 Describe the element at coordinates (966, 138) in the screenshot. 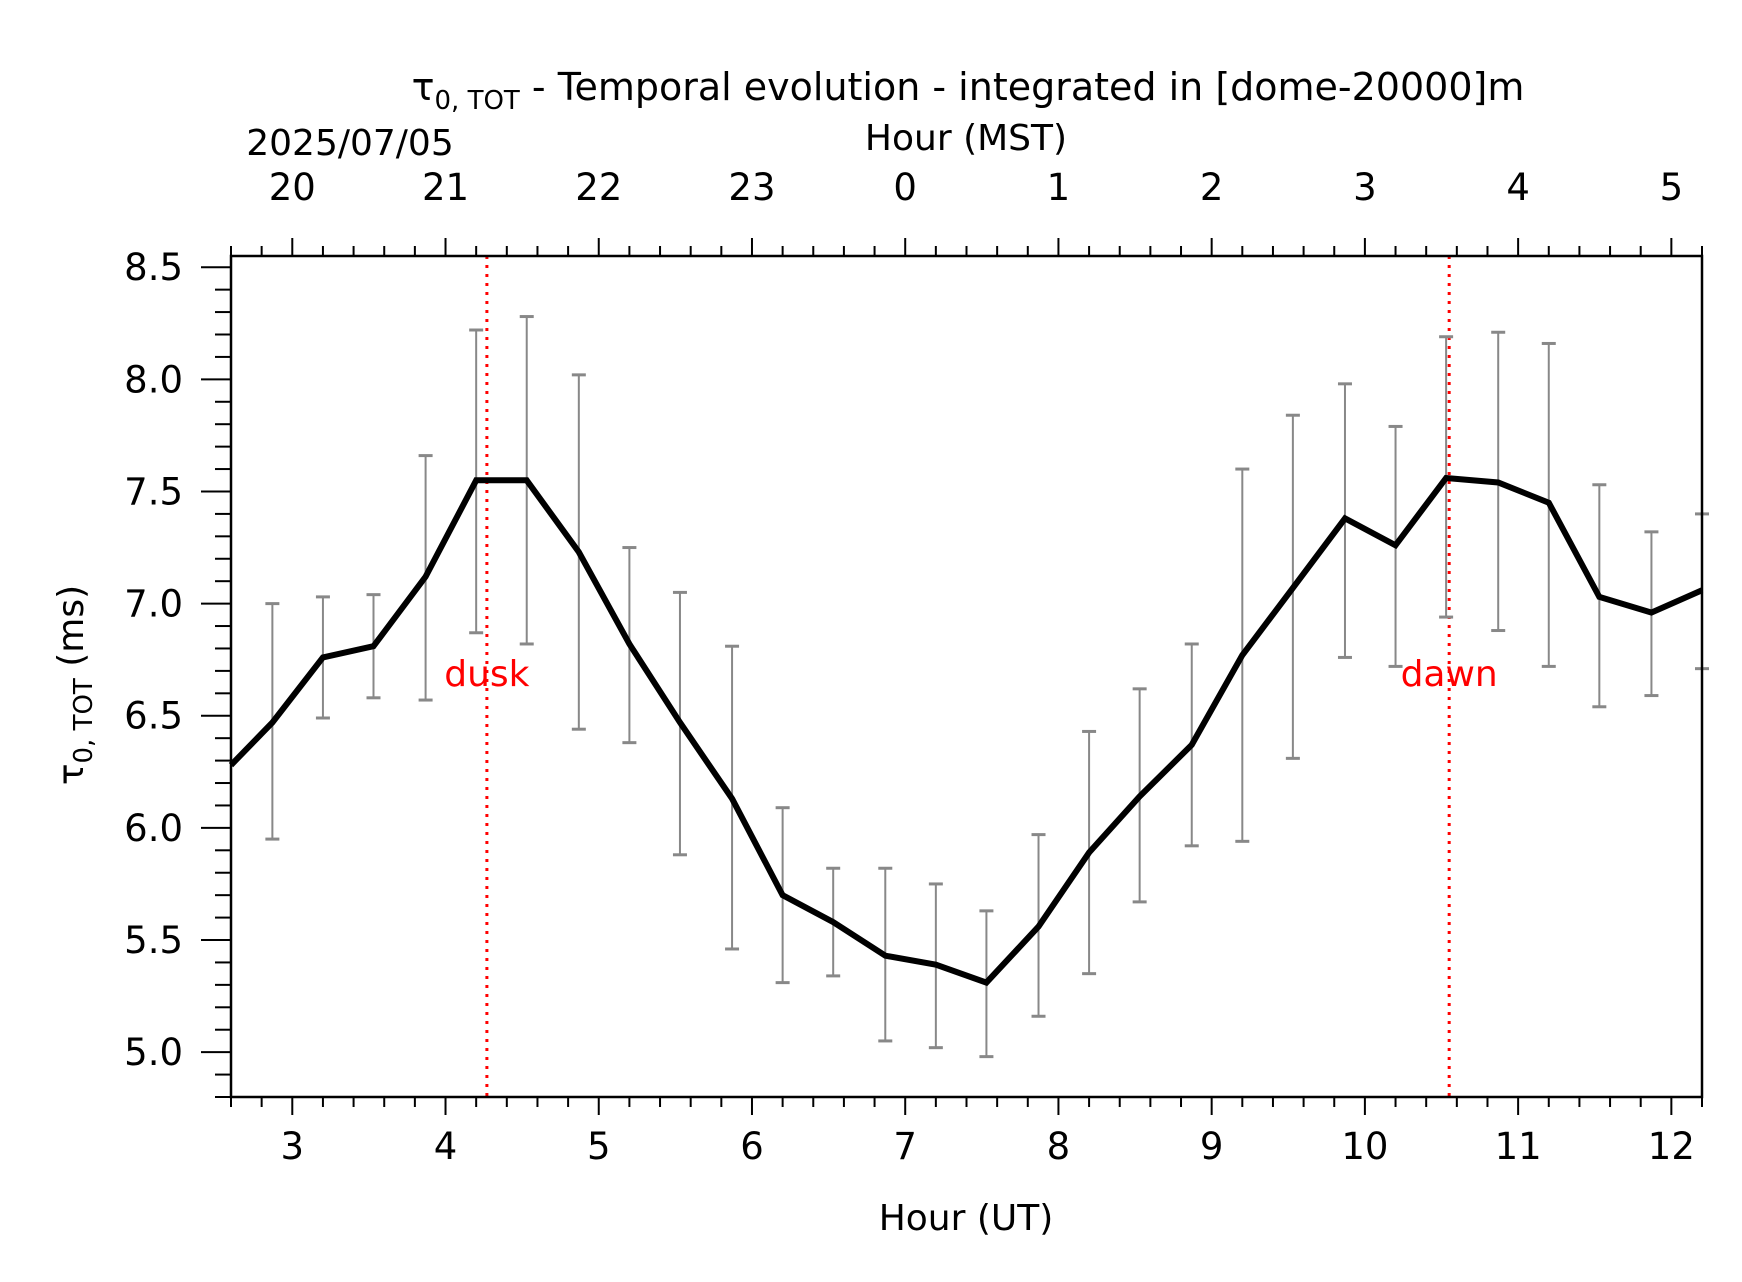

I see `top-x-axis-title: Hour (MST)` at that location.